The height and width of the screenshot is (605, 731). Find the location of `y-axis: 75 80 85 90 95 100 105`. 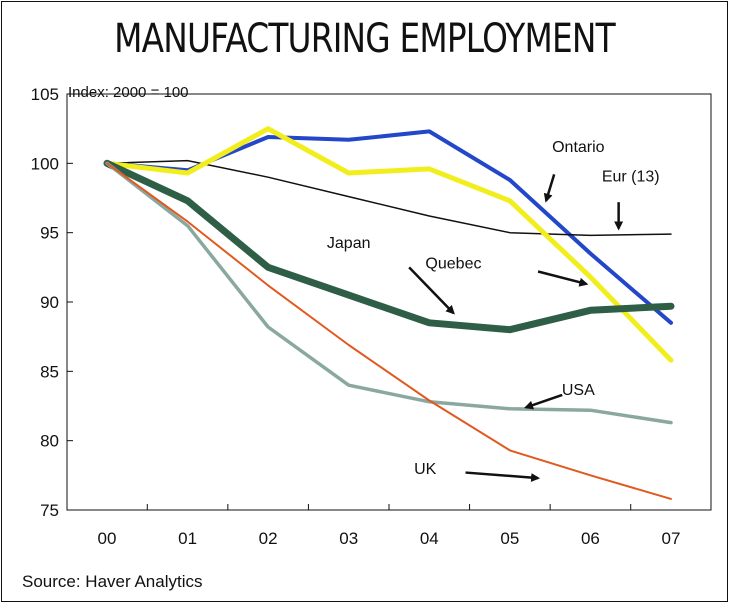

y-axis: 75 80 85 90 95 100 105 is located at coordinates (52, 302).